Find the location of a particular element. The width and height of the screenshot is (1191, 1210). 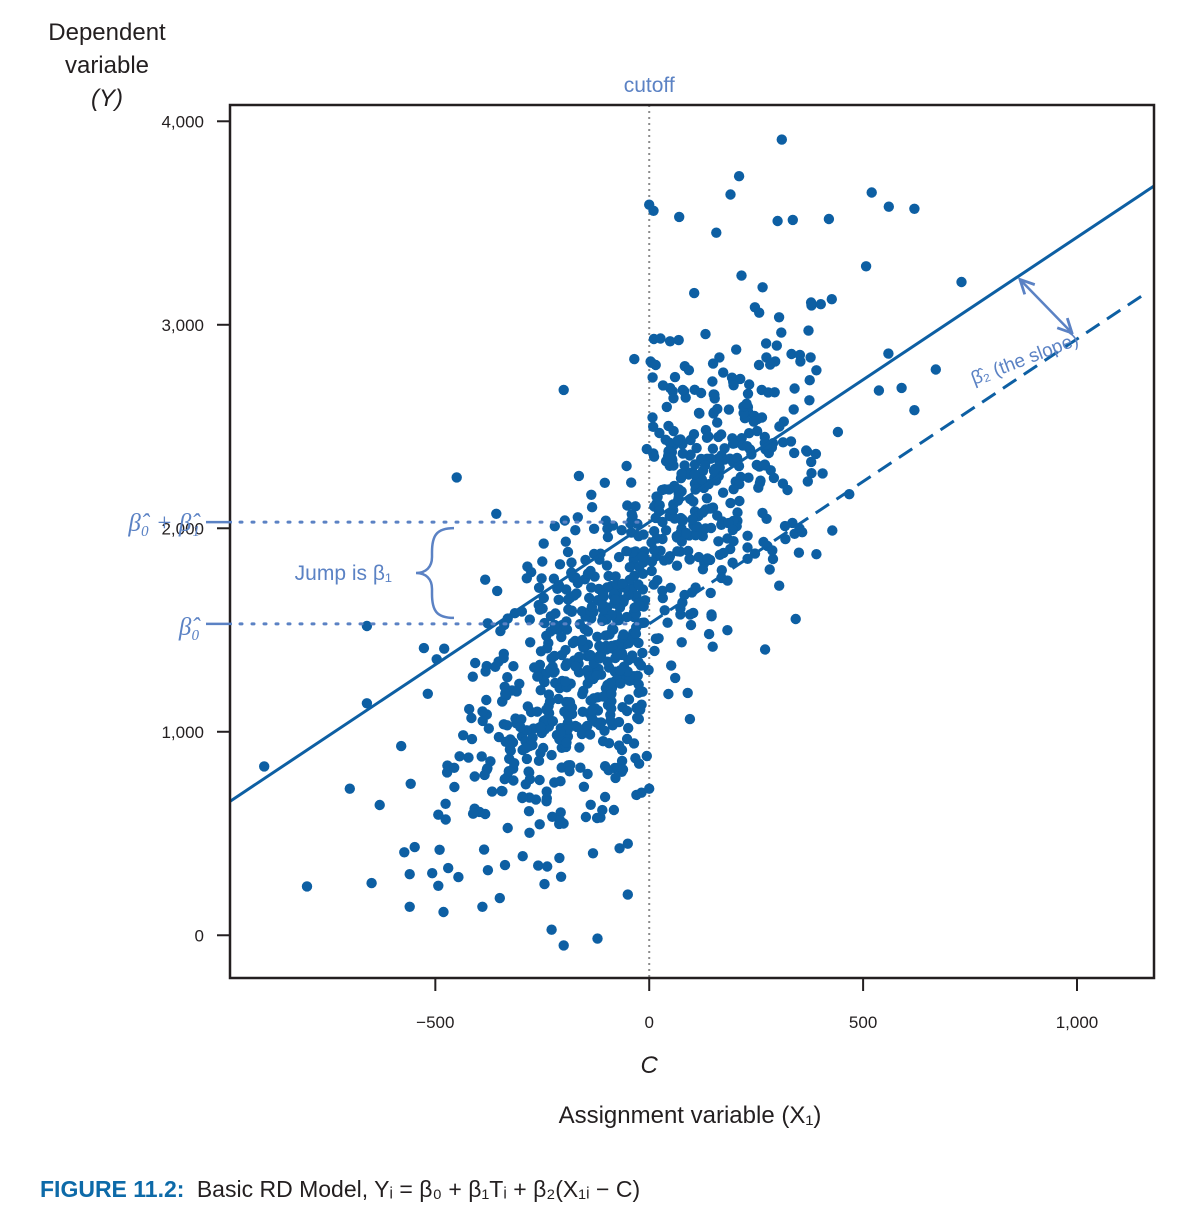

y-tick-label: 3,000 is located at coordinates (182, 325).